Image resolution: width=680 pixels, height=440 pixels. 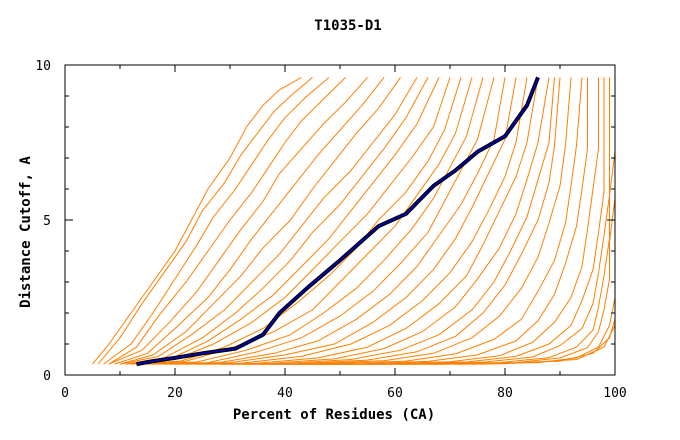 I want to click on x-tick-label: 0, so click(x=65, y=393).